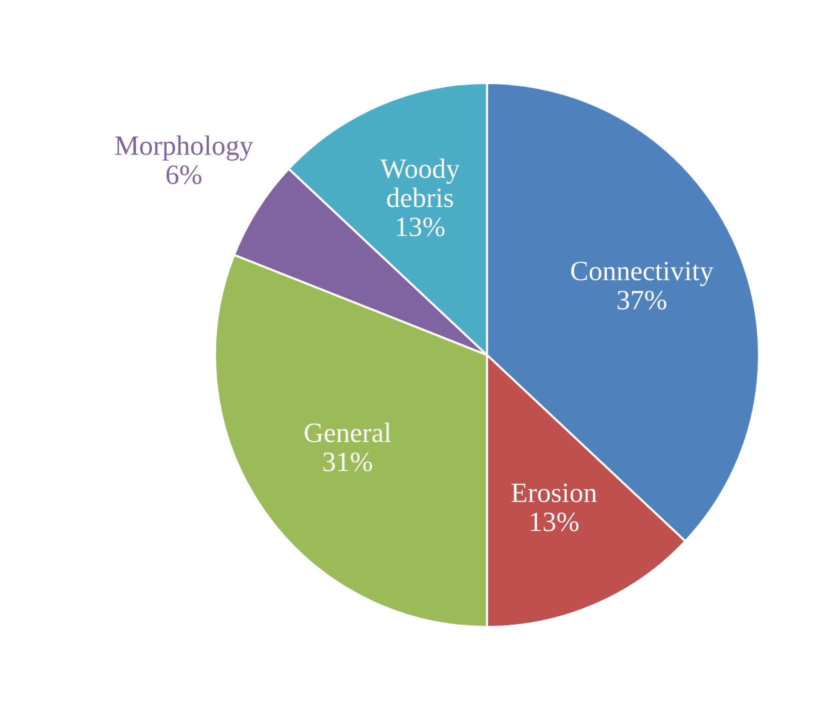 The width and height of the screenshot is (826, 701). I want to click on slice-label: Woody debris, so click(420, 183).